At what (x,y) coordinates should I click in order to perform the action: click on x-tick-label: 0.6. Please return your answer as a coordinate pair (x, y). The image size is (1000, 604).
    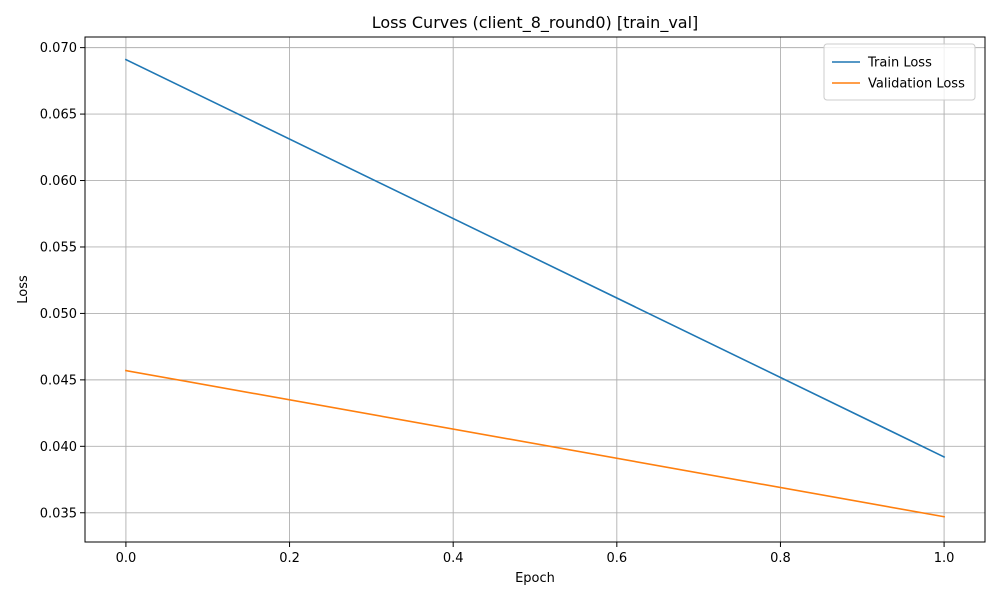
    Looking at the image, I should click on (616, 558).